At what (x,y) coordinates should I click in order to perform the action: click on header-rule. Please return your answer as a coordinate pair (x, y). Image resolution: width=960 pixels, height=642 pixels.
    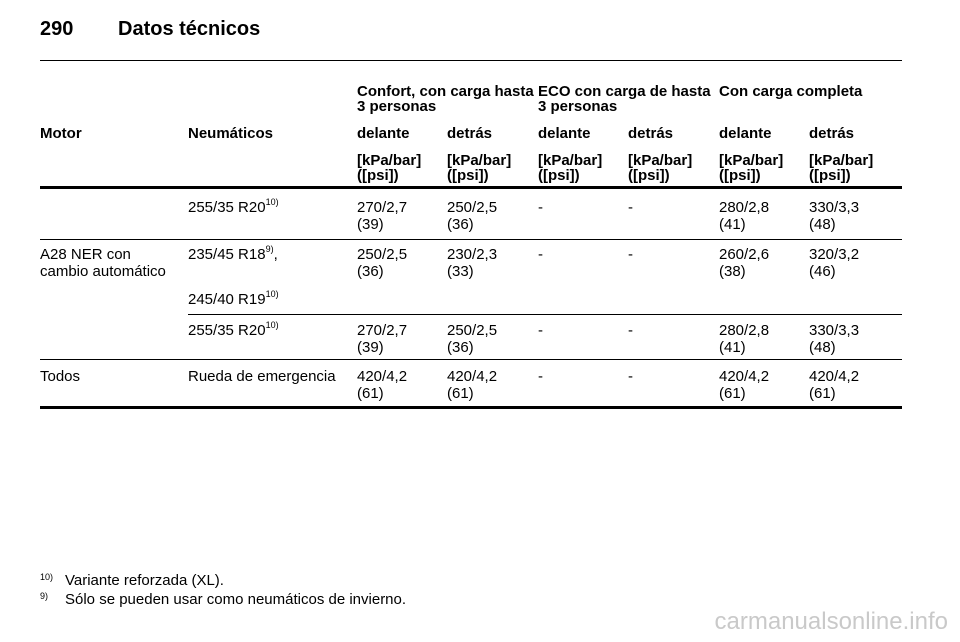
    Looking at the image, I should click on (471, 60).